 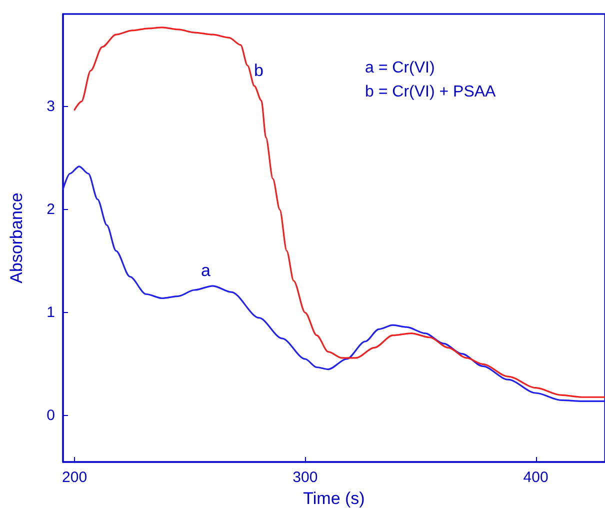 I want to click on annotation: b = Cr(VI) + PSAA, so click(x=430, y=92).